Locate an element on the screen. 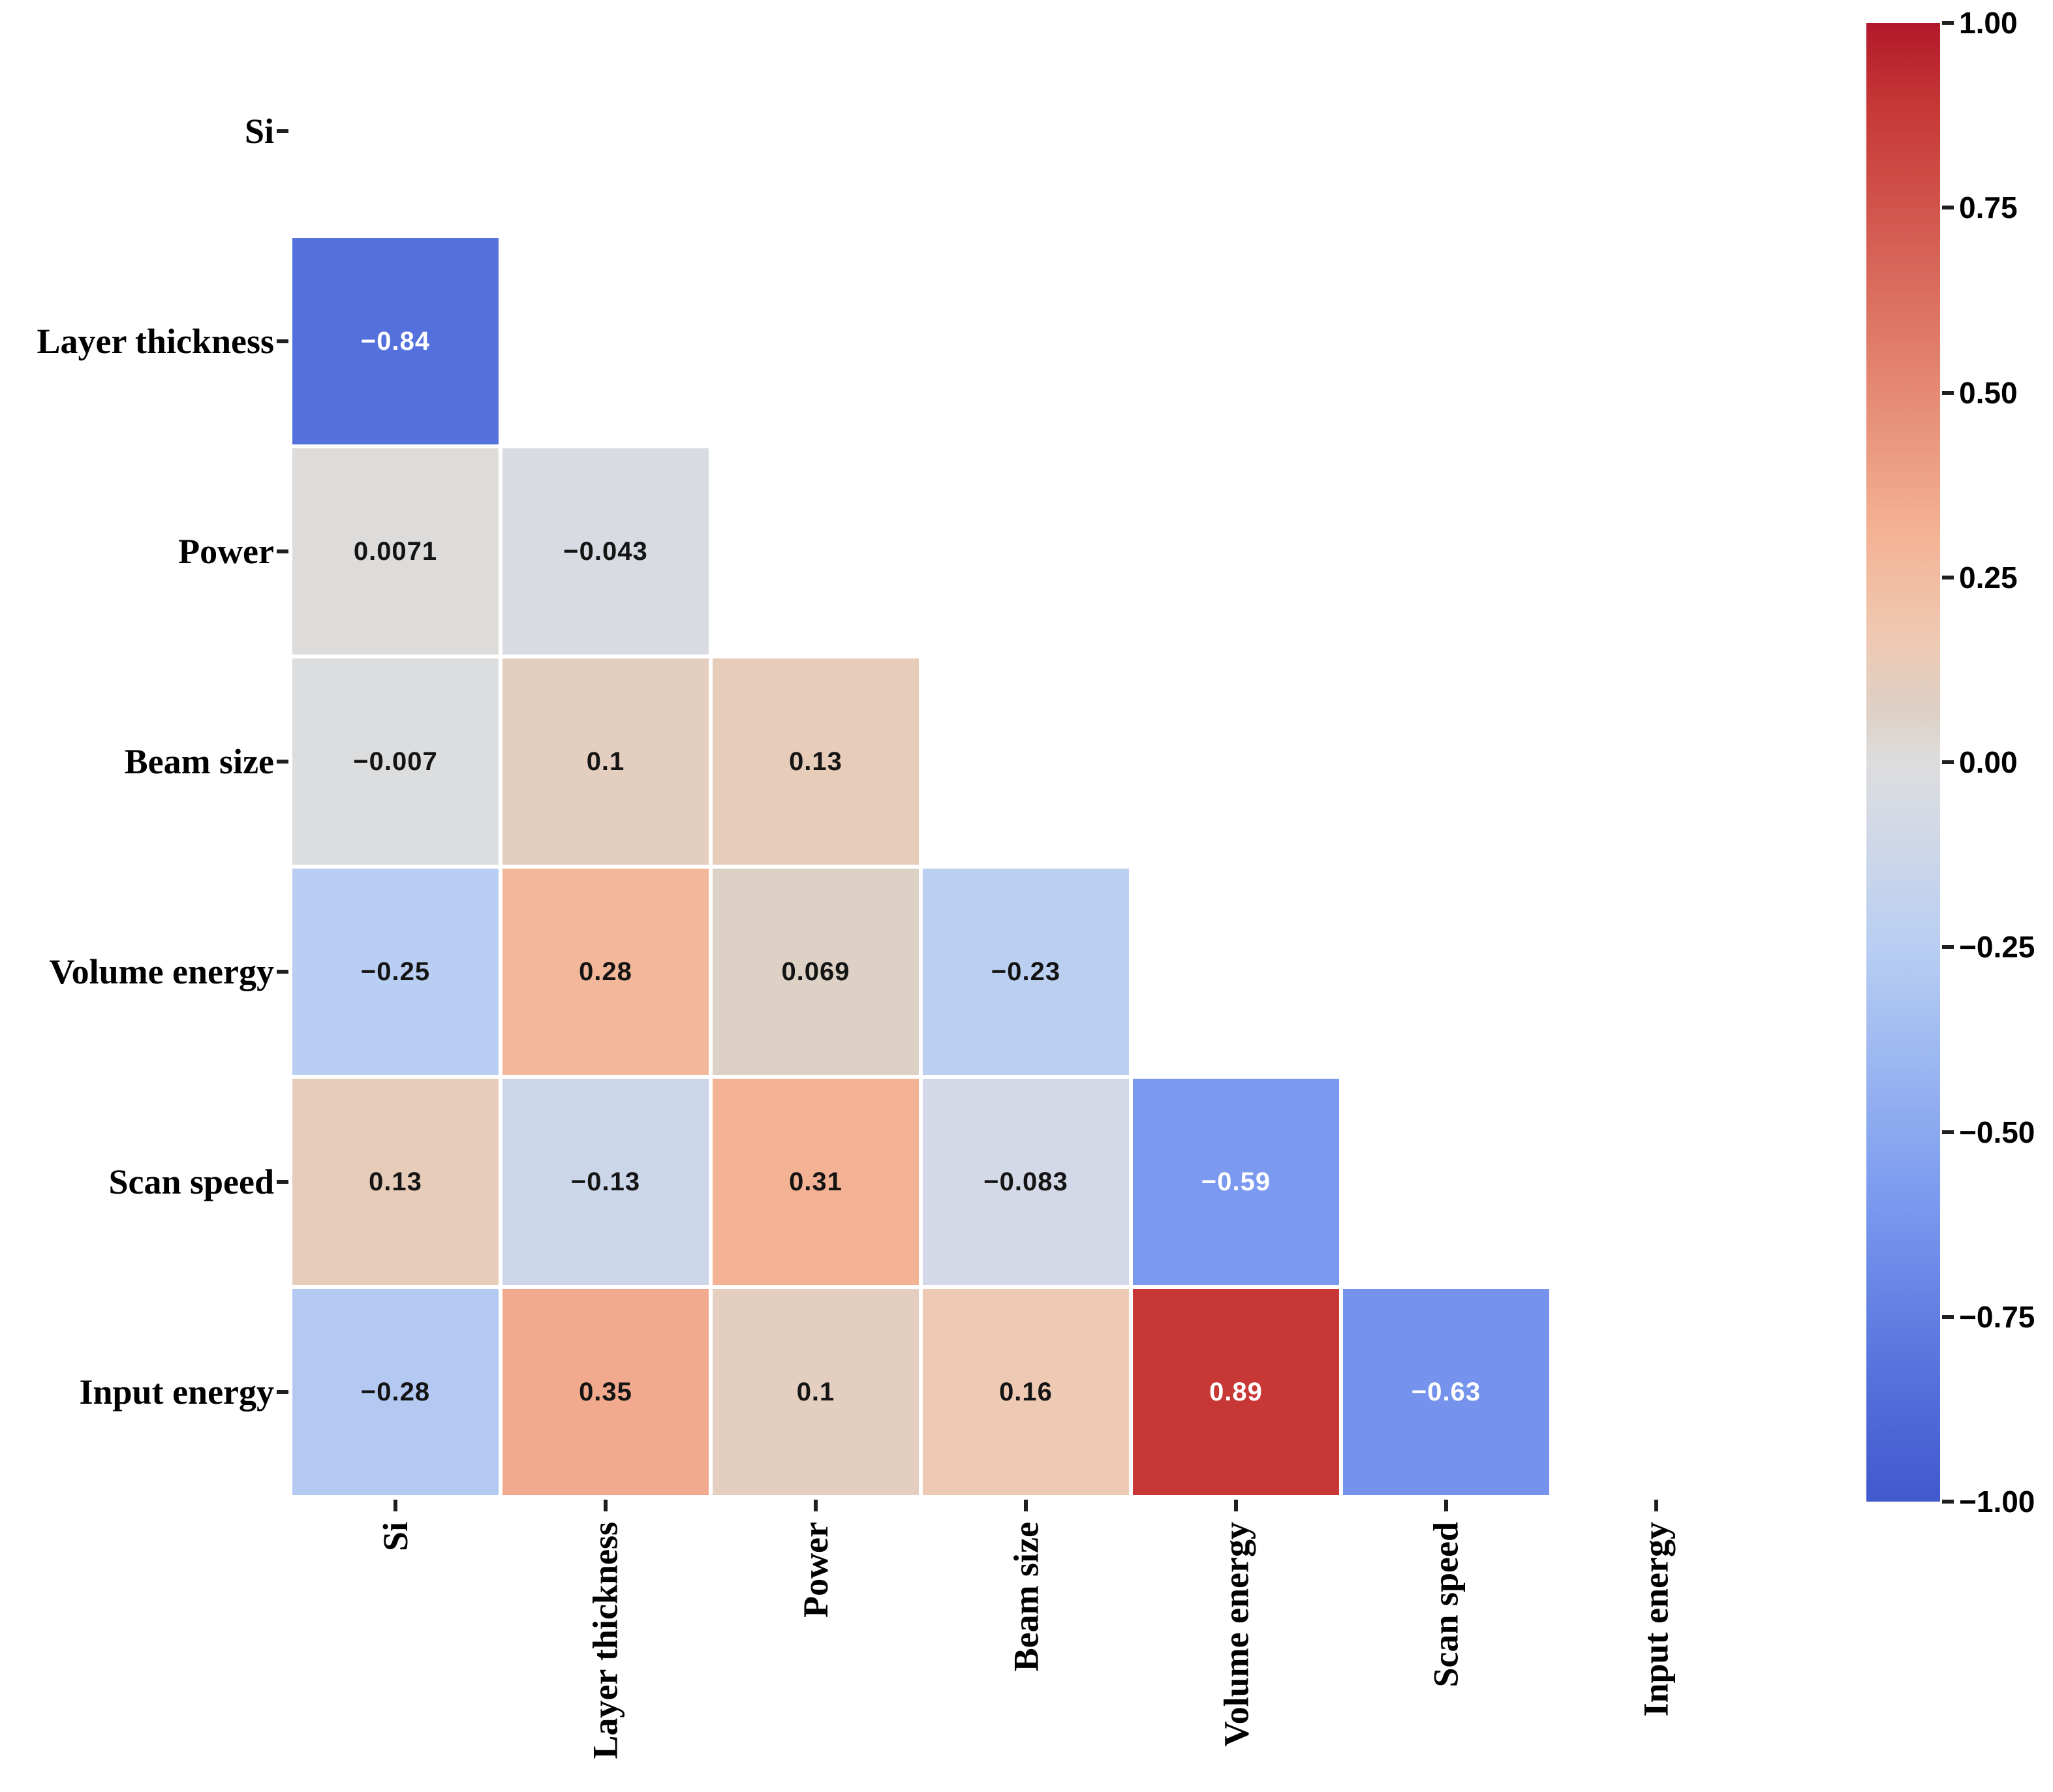 The width and height of the screenshot is (2053, 1792). cell-value: −0.28 is located at coordinates (396, 1391).